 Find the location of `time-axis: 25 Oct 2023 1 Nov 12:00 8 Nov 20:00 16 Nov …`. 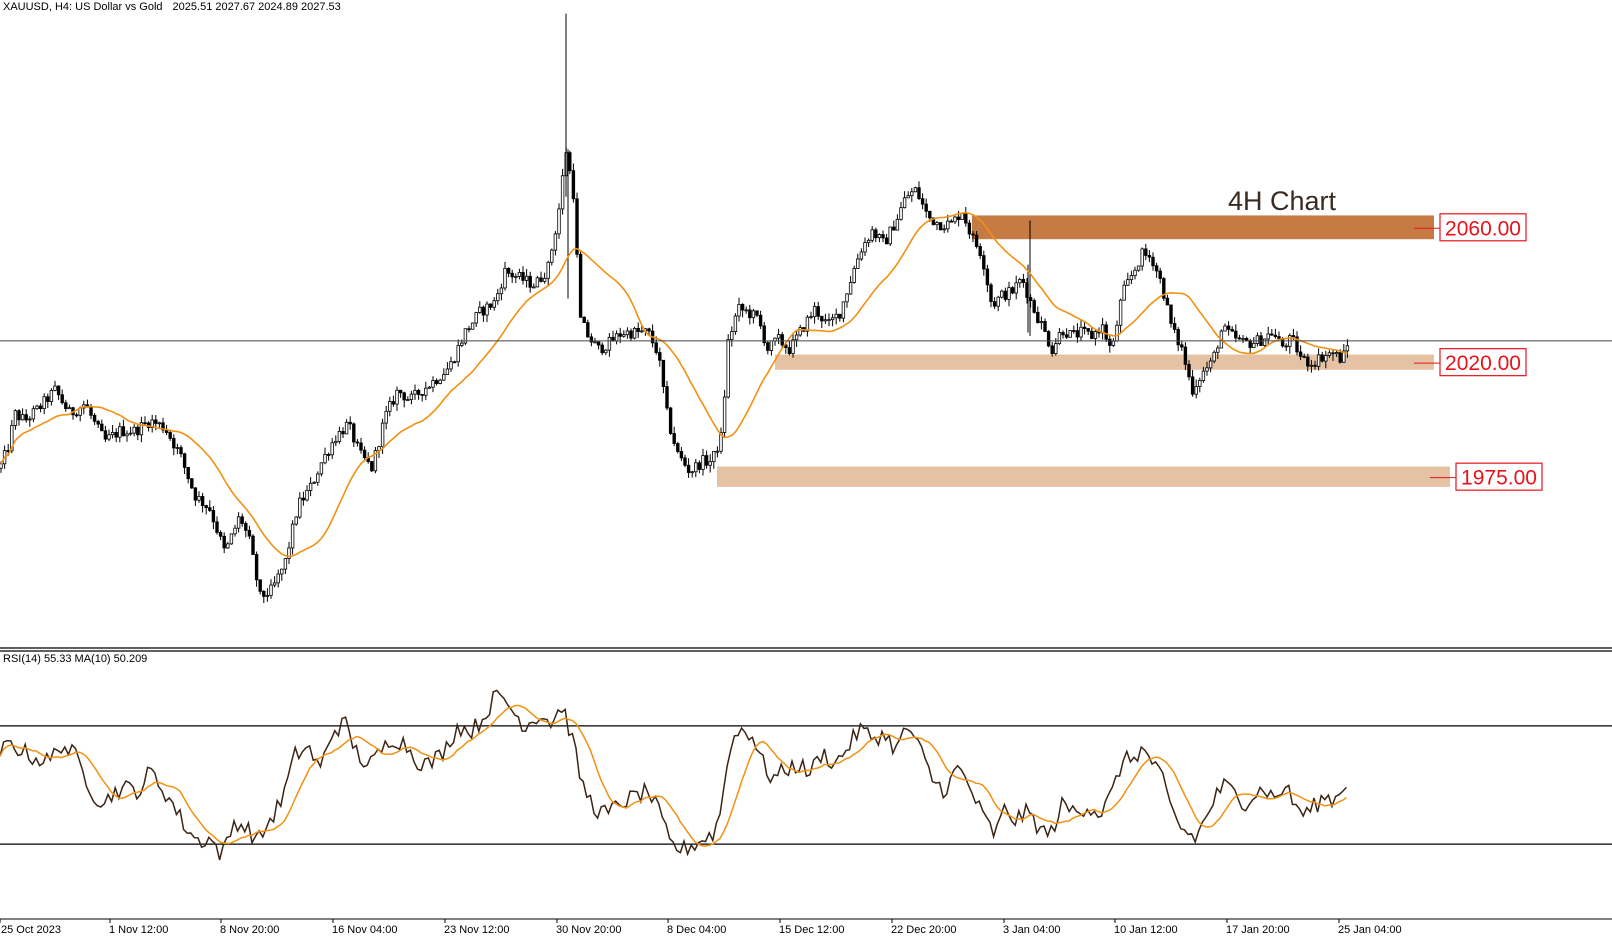

time-axis: 25 Oct 2023 1 Nov 12:00 8 Nov 20:00 16 Nov … is located at coordinates (701, 927).